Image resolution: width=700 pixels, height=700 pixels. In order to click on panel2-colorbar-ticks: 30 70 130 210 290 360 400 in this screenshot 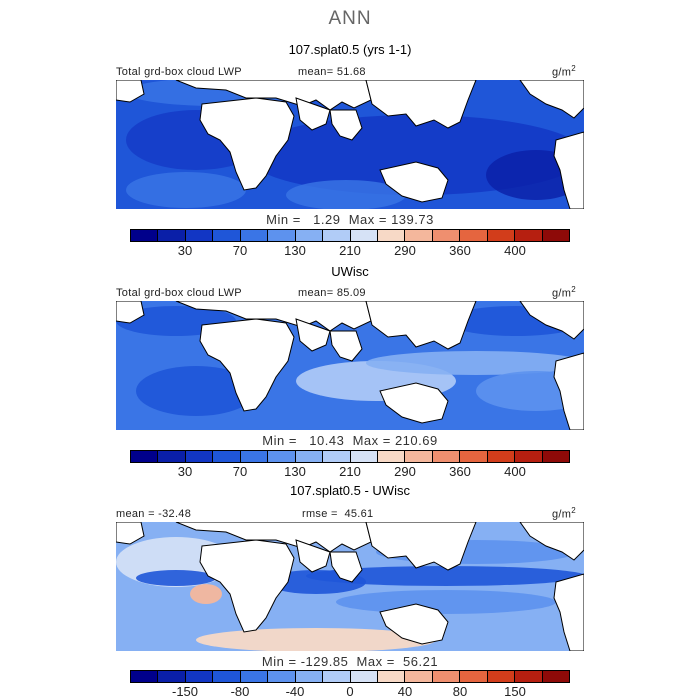, I will do `click(350, 472)`.